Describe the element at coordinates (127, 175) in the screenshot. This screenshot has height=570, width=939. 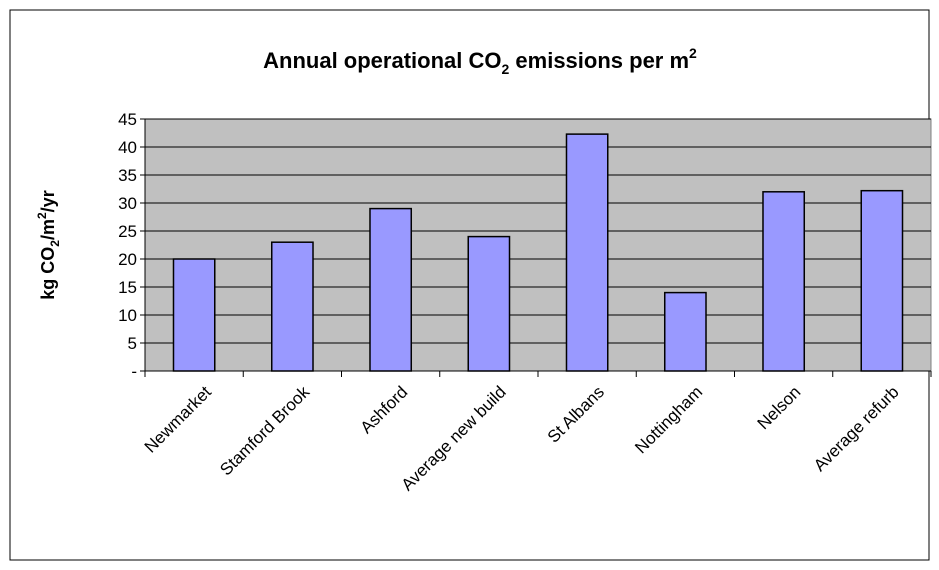
I see `y-tick-label: 35` at that location.